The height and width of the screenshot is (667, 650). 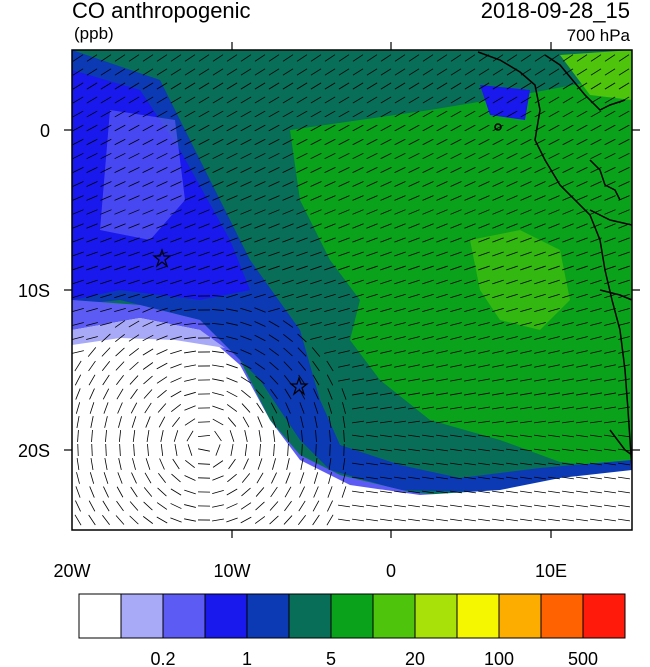 What do you see at coordinates (34, 451) in the screenshot?
I see `y-tick-label: 20S` at bounding box center [34, 451].